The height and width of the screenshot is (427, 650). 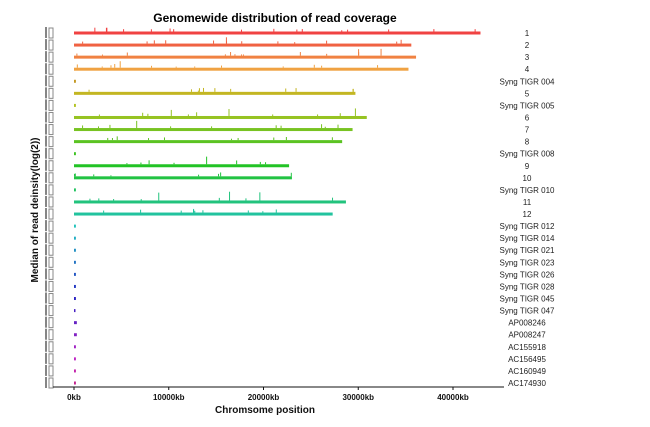 What do you see at coordinates (527, 323) in the screenshot?
I see `chromosome-label: AP008246` at bounding box center [527, 323].